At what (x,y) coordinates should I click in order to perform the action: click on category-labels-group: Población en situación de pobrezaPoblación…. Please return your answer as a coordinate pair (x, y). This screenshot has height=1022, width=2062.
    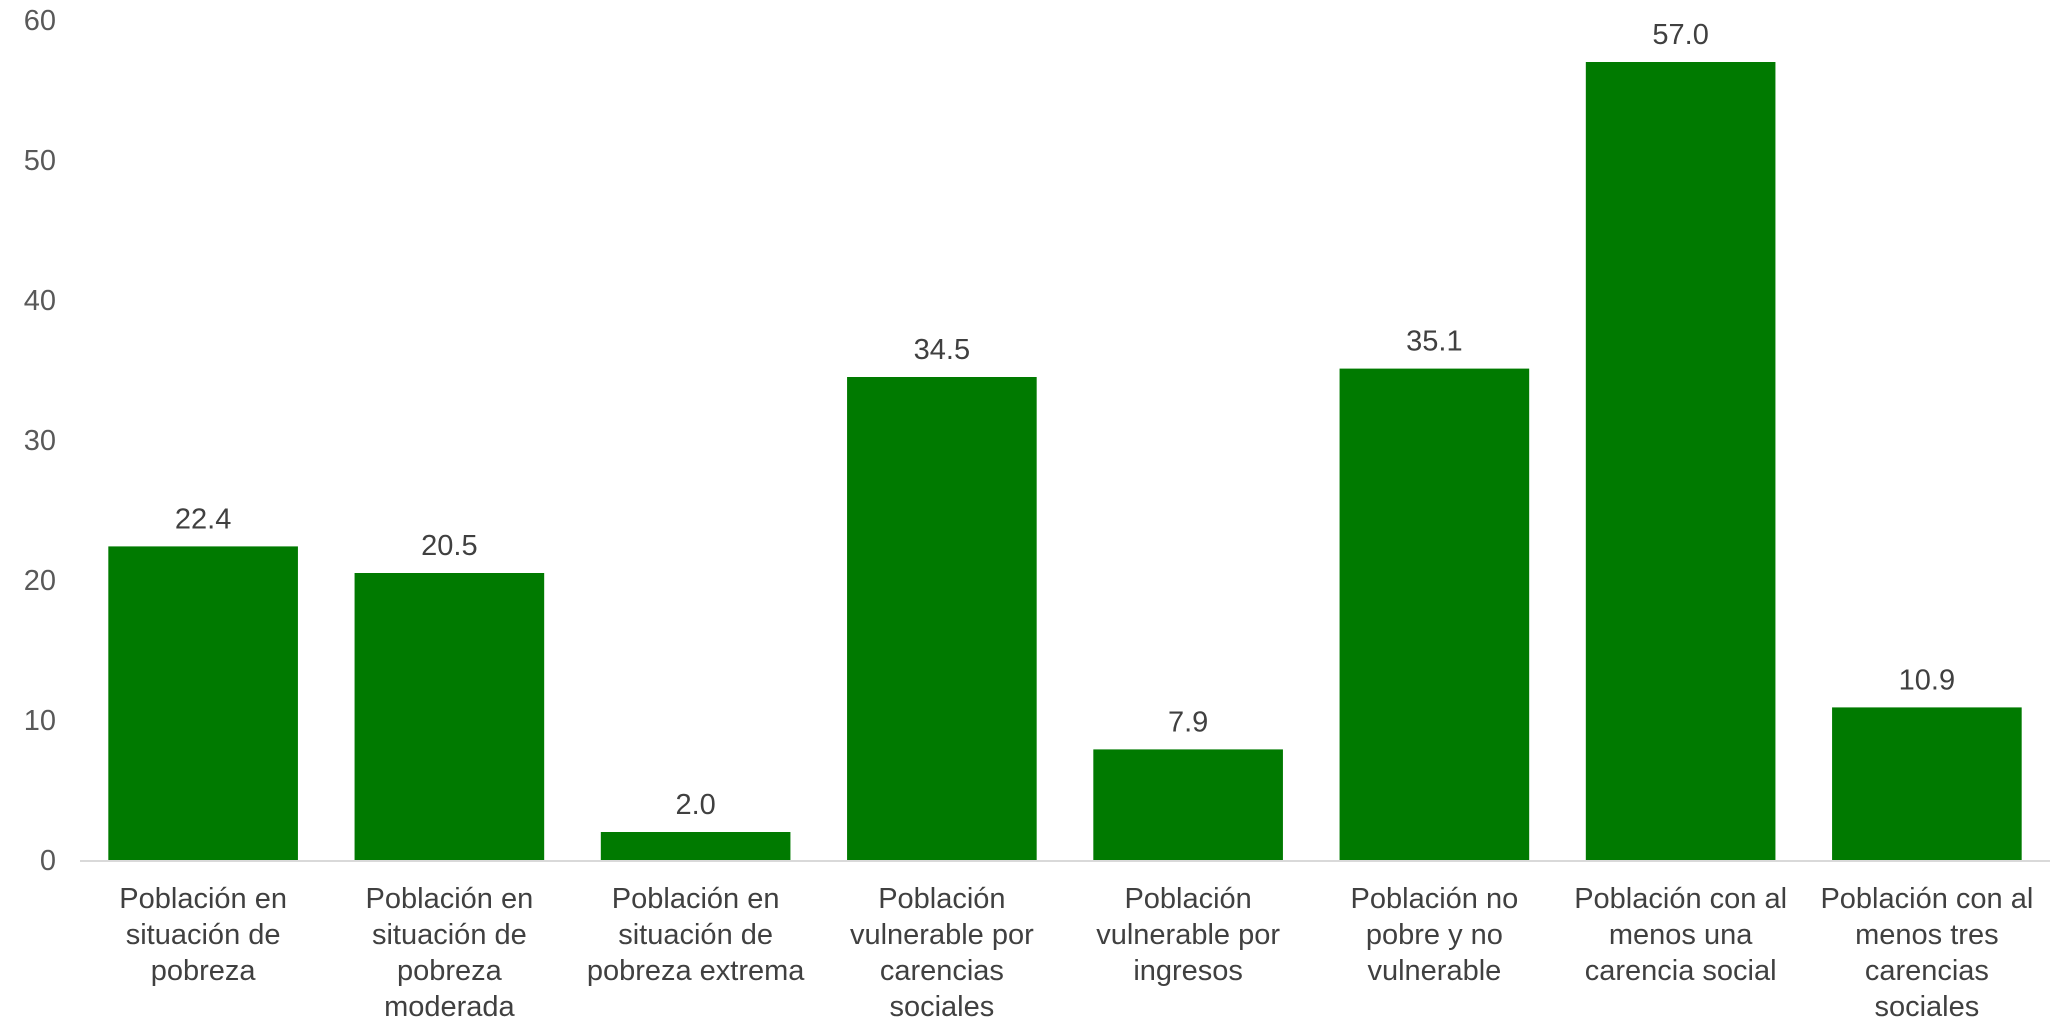
    Looking at the image, I should click on (1076, 952).